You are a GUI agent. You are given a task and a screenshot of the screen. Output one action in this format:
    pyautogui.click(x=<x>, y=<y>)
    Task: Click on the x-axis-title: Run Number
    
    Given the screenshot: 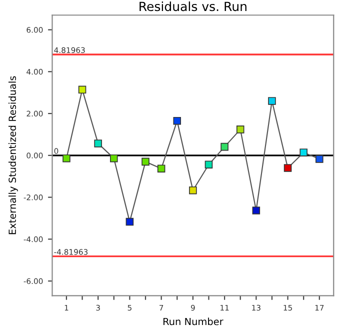 What is the action you would take?
    pyautogui.click(x=193, y=322)
    